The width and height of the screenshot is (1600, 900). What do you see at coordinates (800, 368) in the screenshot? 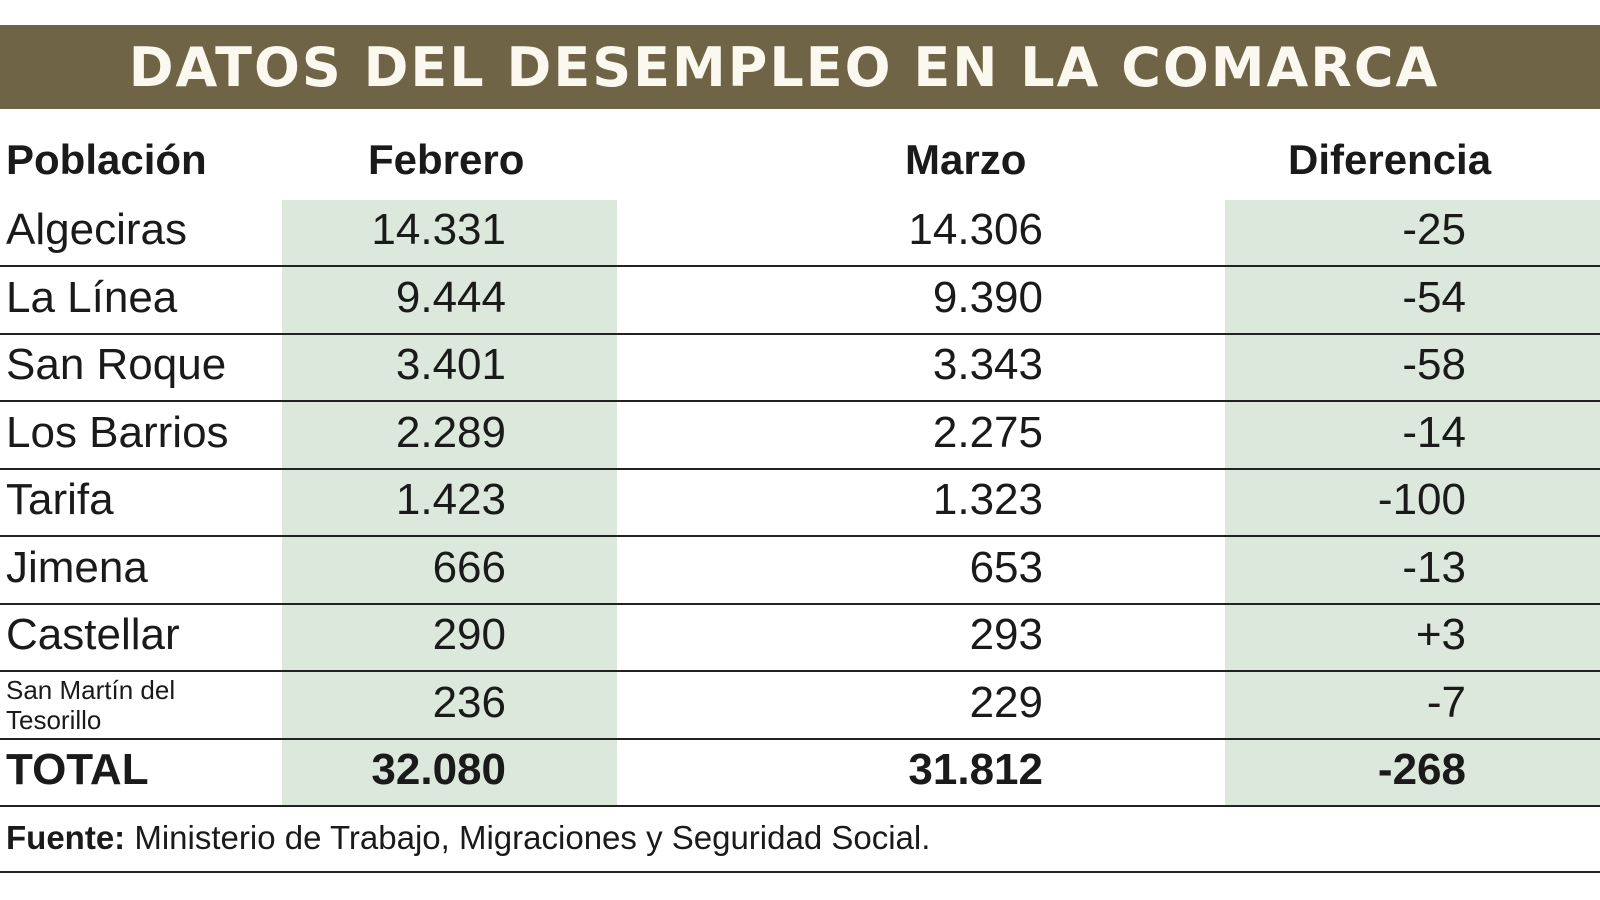
I see `table-row: San Roque 3.401 3.343 -58` at bounding box center [800, 368].